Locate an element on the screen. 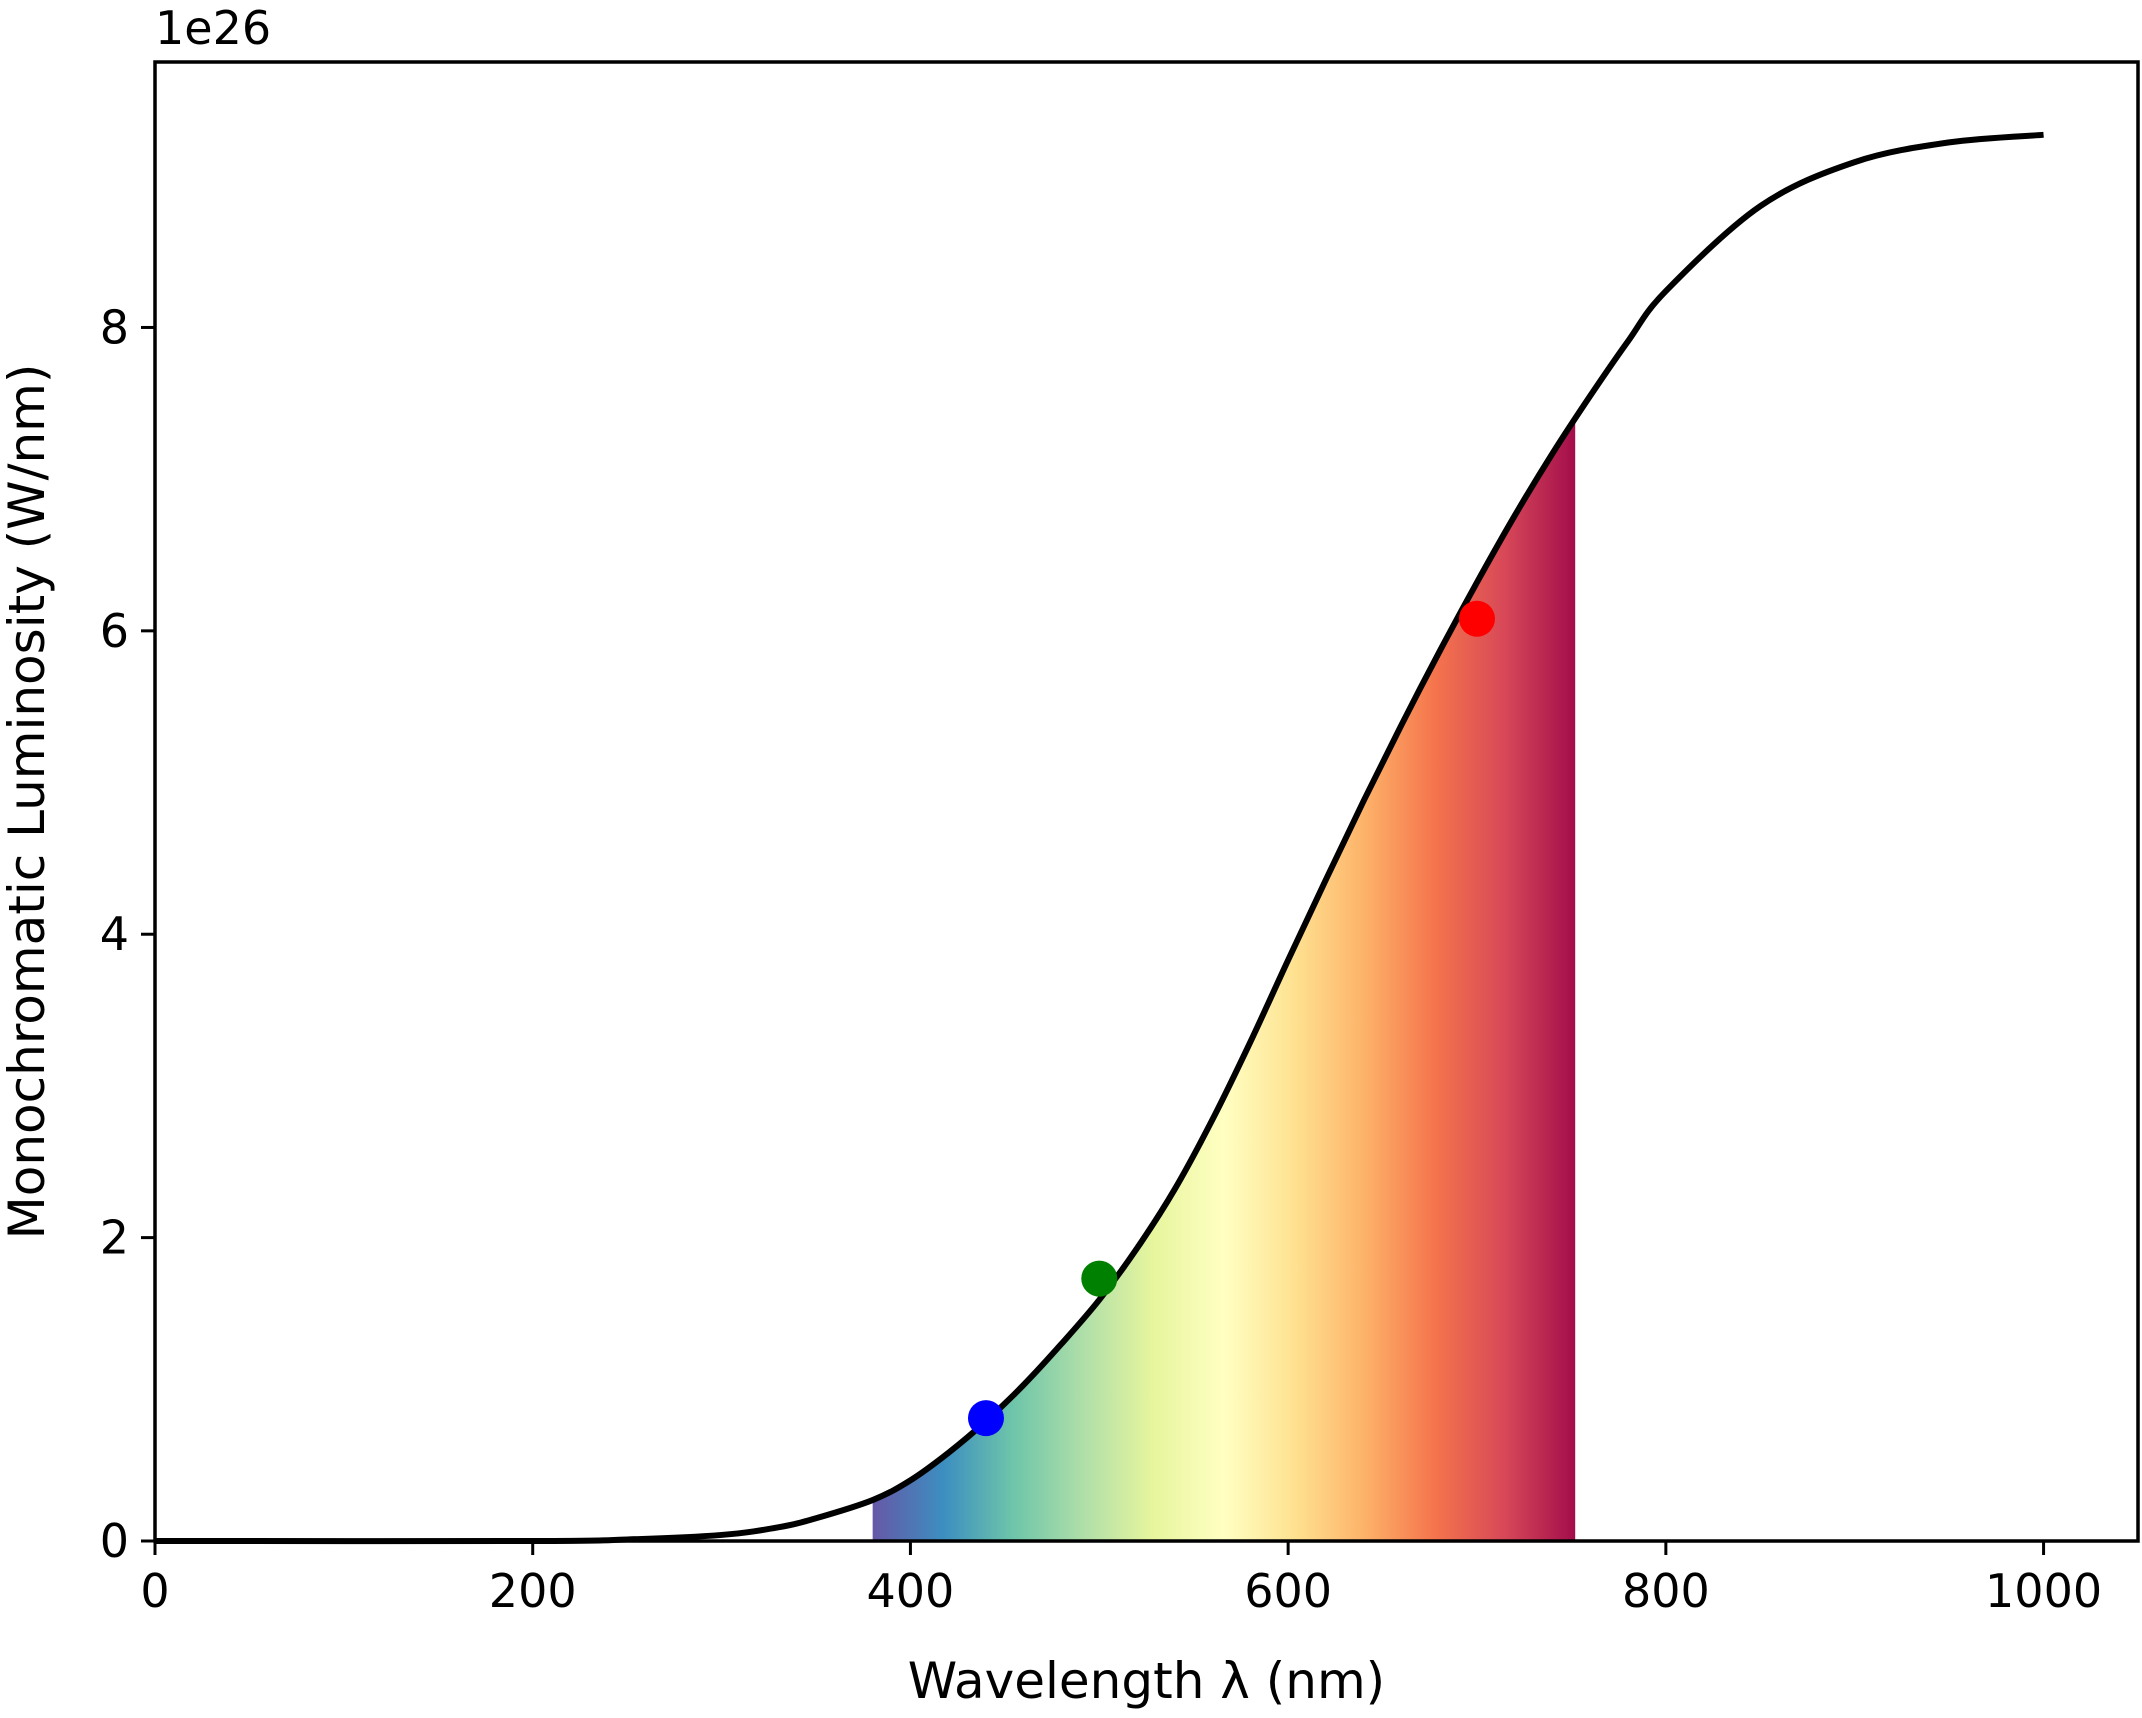 The image size is (2142, 1718). x-tick-label: 400 is located at coordinates (911, 1591).